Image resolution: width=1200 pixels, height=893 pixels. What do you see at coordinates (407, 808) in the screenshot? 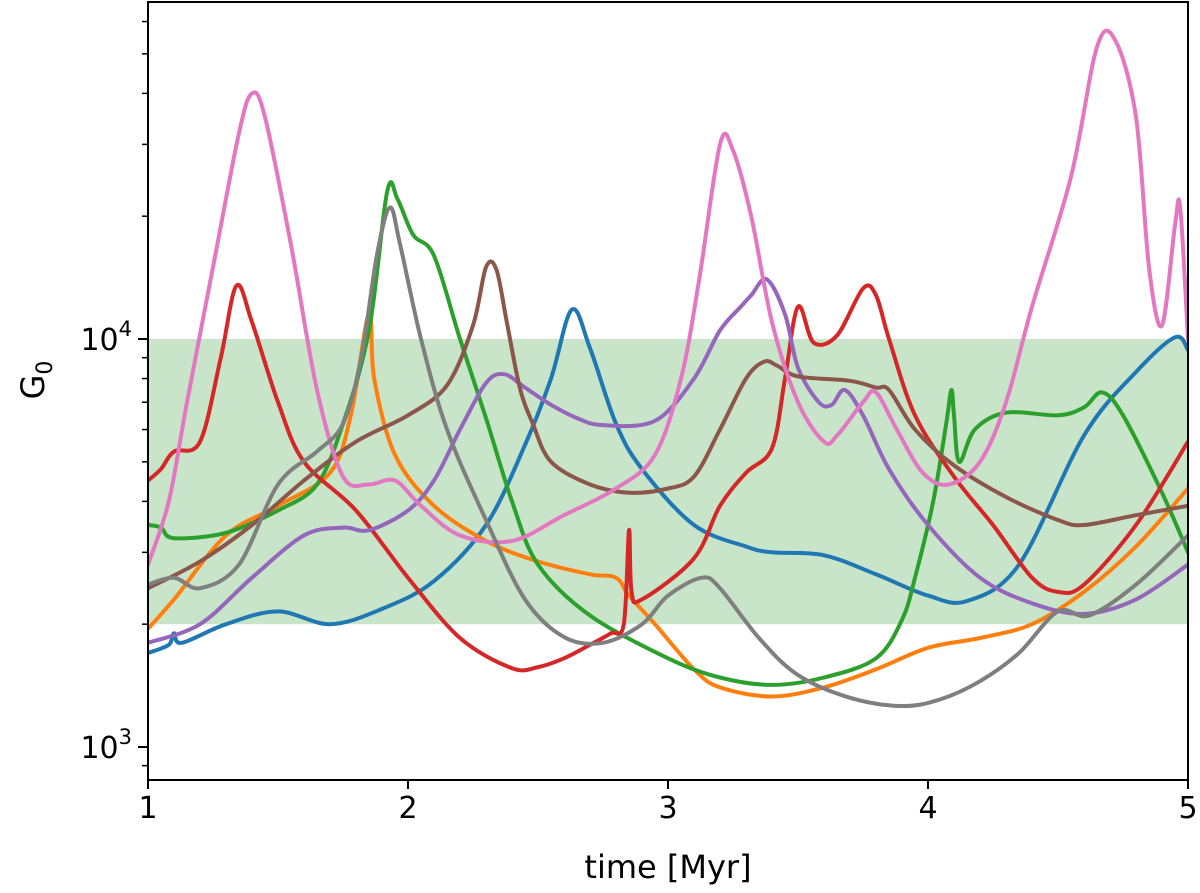
I see `x-tick-label: 2` at bounding box center [407, 808].